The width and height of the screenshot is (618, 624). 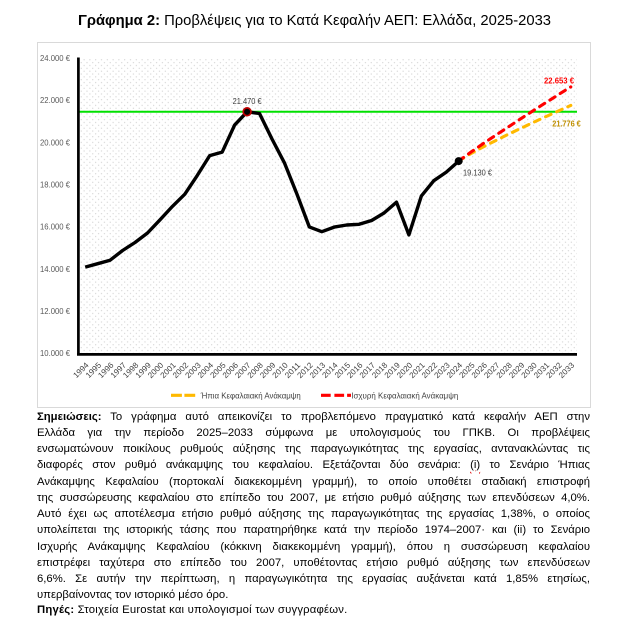 I want to click on svg-text: Ήπια Κεφαλαιακή Ανάκαμψη, so click(x=250, y=395).